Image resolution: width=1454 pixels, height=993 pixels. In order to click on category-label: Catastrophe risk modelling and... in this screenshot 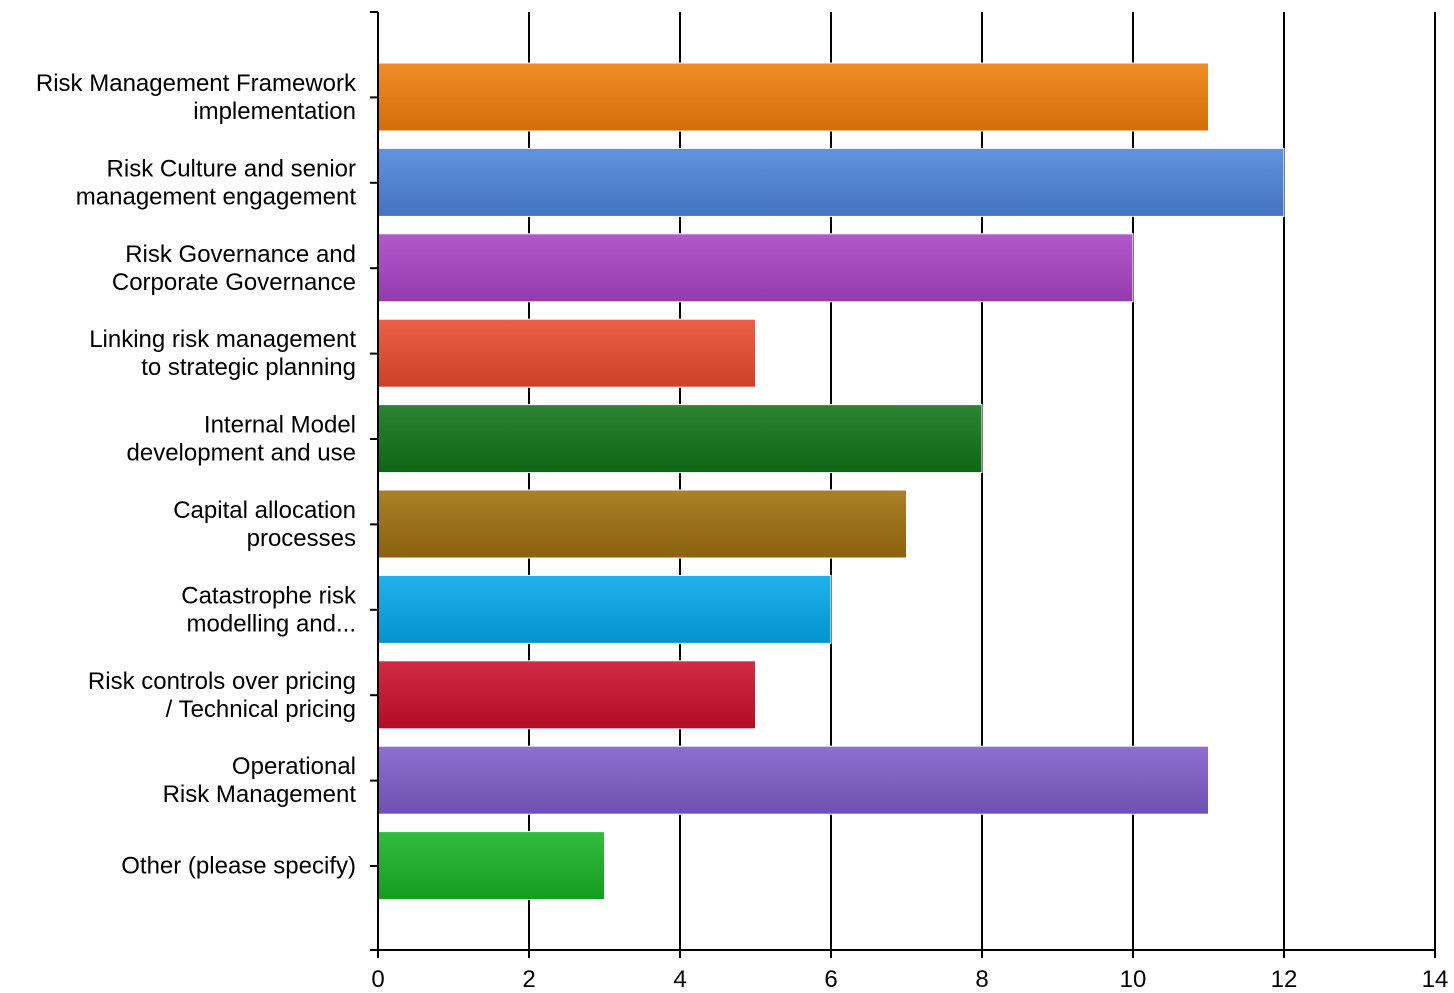, I will do `click(269, 609)`.